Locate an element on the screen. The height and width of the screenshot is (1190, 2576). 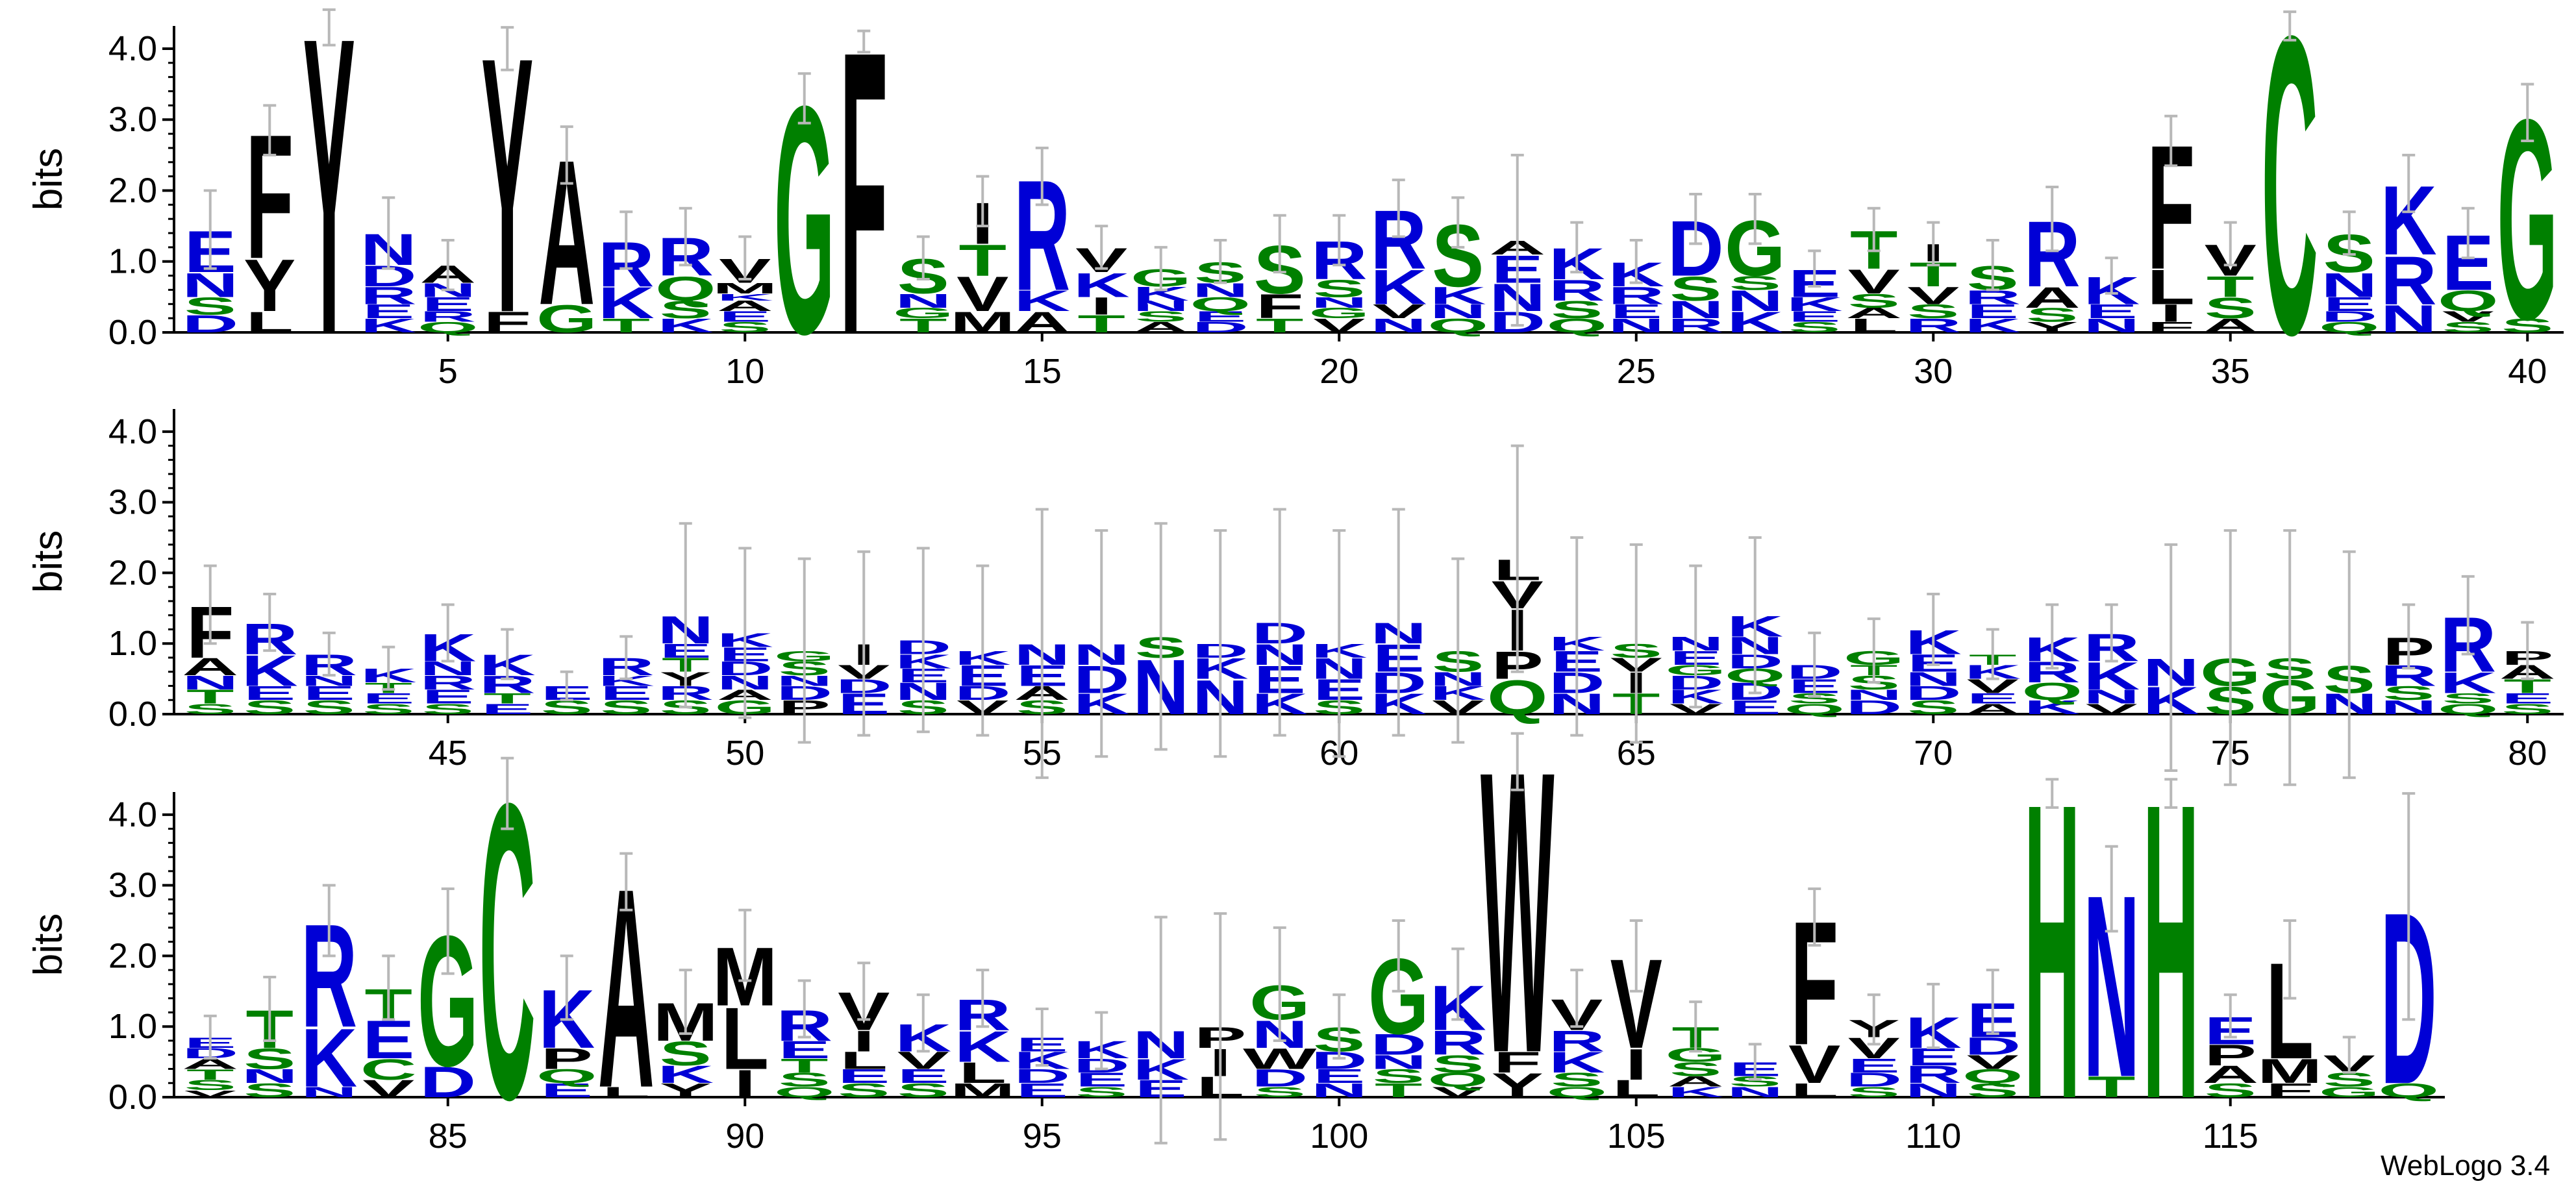
y-tick-label: 0.0 is located at coordinates (132, 714).